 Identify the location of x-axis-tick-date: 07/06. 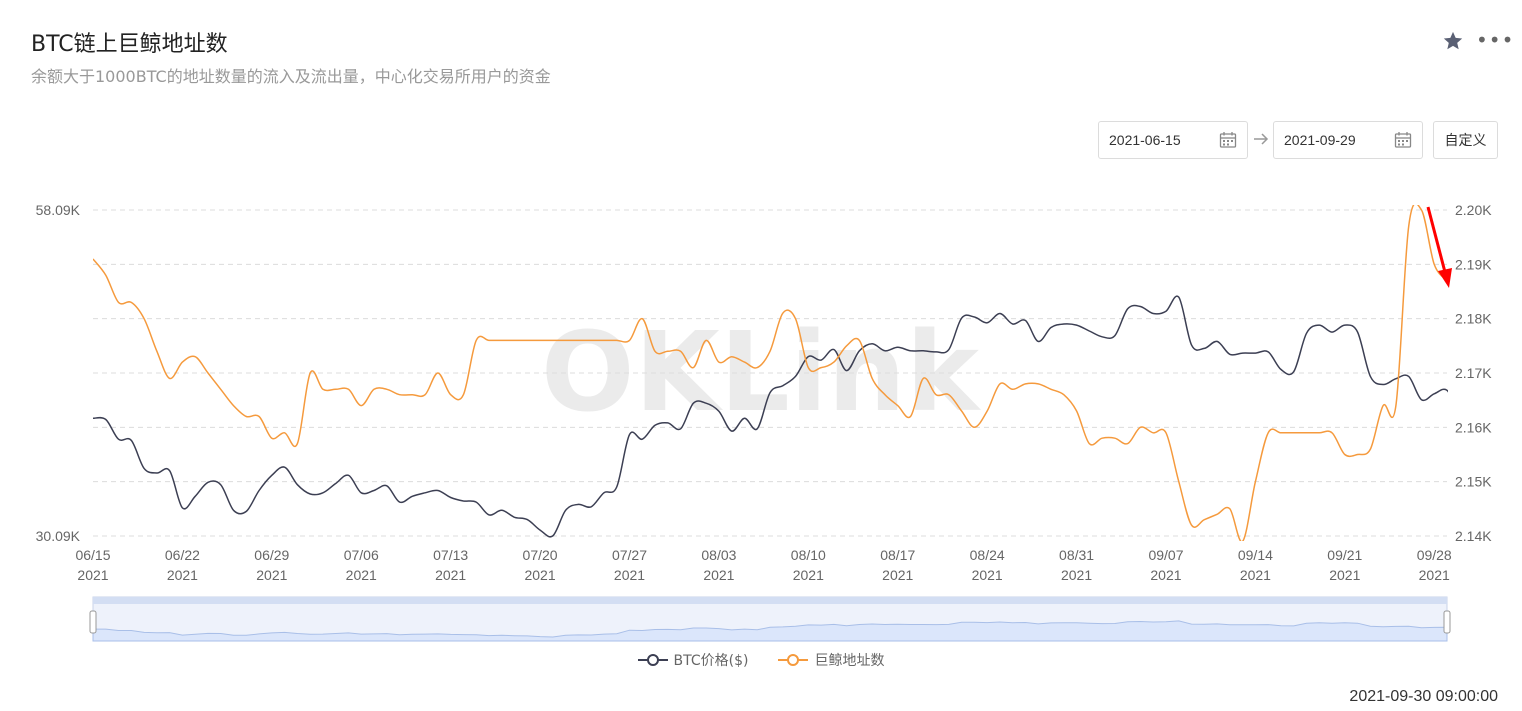
(361, 555).